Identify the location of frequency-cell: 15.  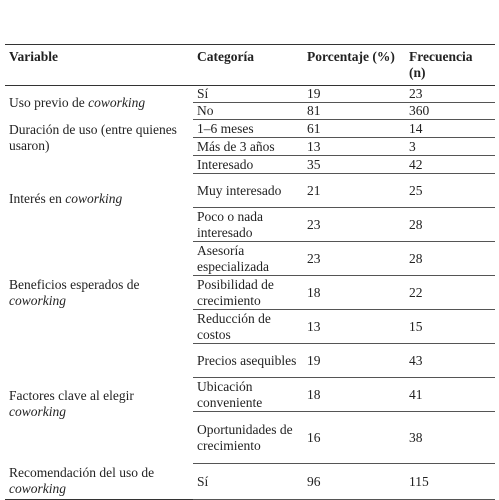
(450, 326).